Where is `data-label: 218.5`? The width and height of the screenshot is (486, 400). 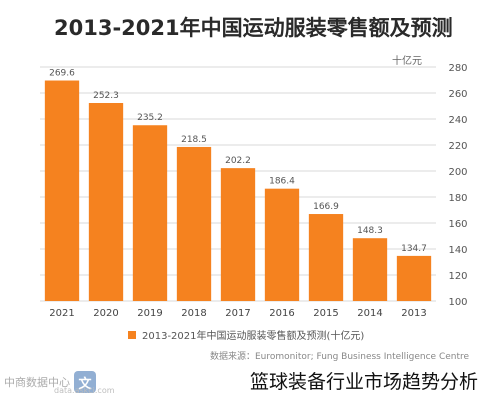
data-label: 218.5 is located at coordinates (194, 140).